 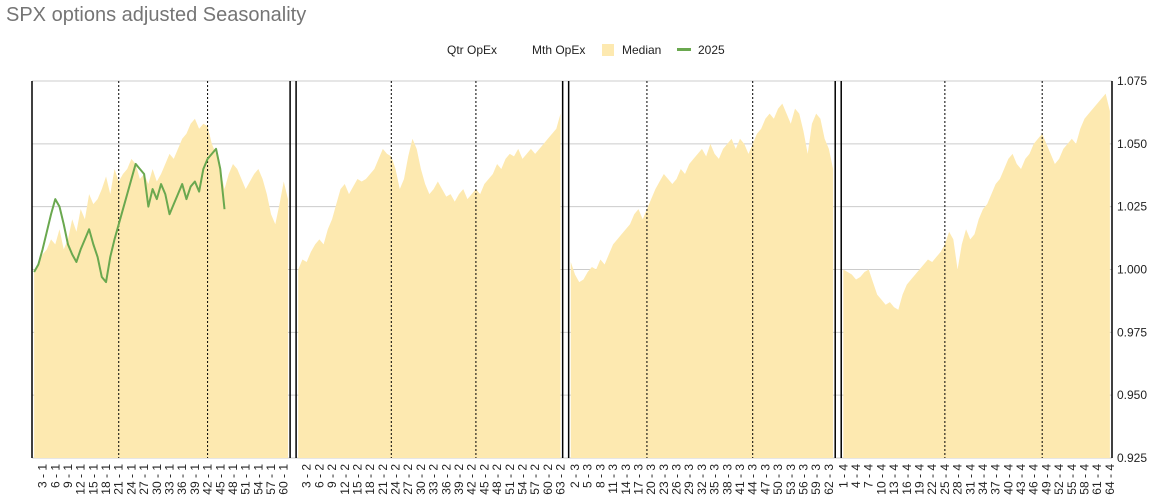 What do you see at coordinates (711, 50) in the screenshot?
I see `legend-item-2025: 2025` at bounding box center [711, 50].